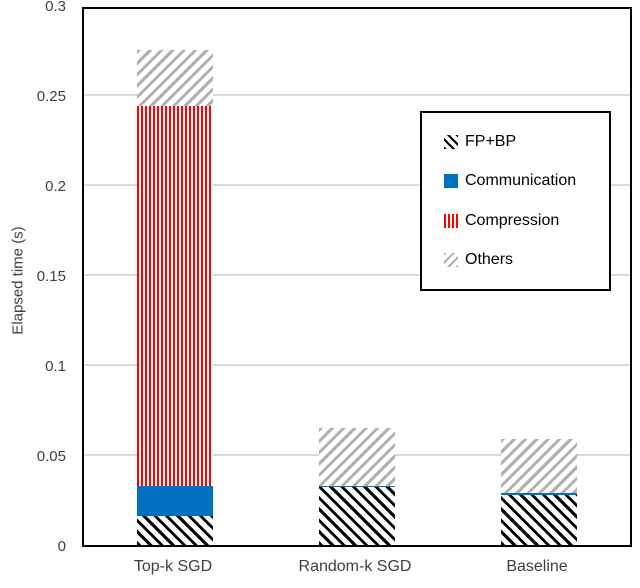 The image size is (640, 588). I want to click on legend-item-communication: Communication, so click(526, 181).